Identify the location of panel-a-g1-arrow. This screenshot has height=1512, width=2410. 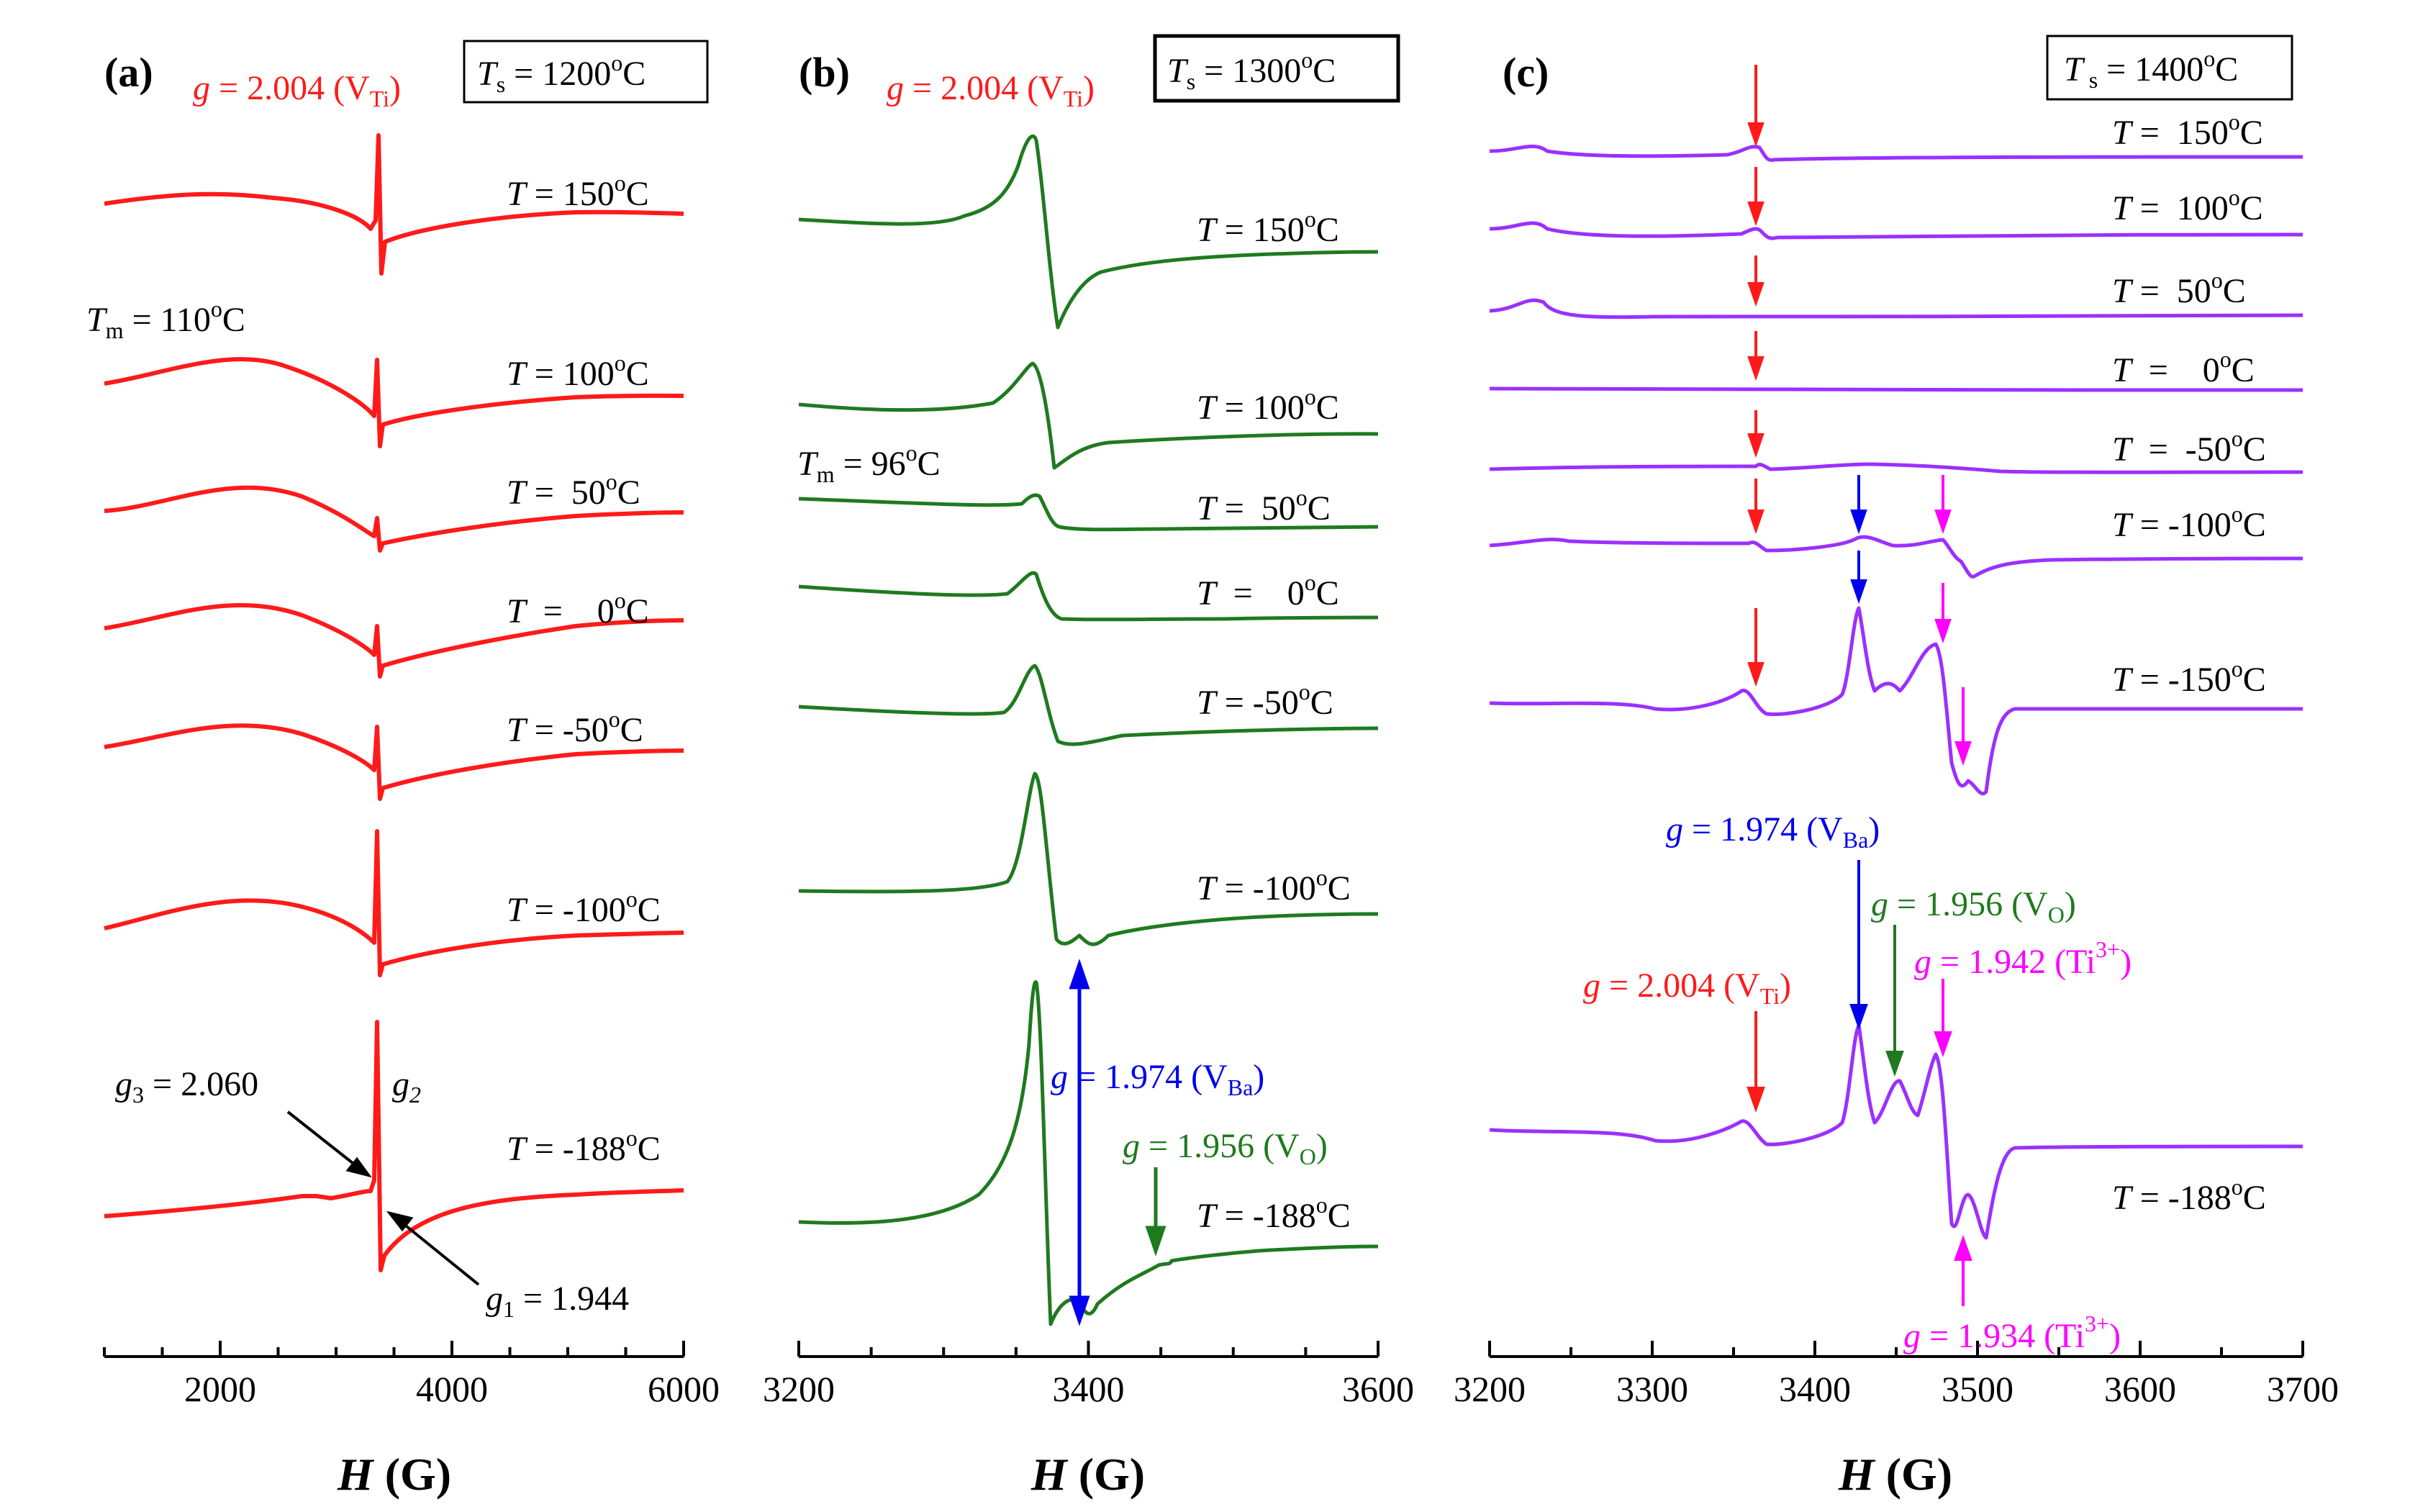
(433, 1248).